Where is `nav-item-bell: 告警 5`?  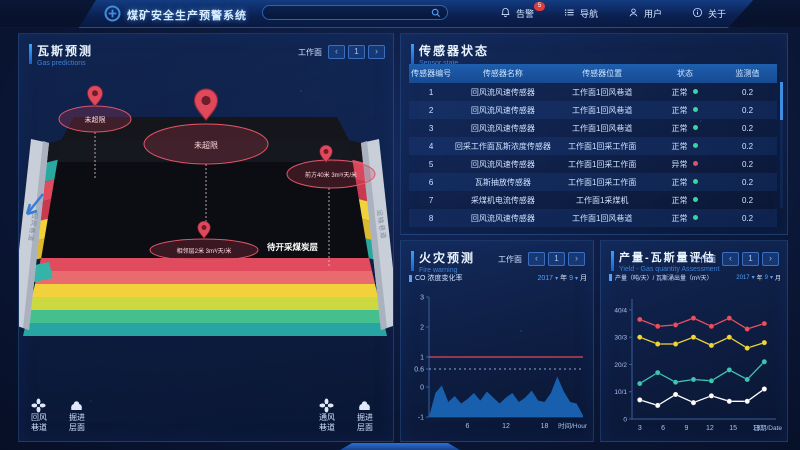
nav-item-bell: 告警 5 is located at coordinates (523, 11).